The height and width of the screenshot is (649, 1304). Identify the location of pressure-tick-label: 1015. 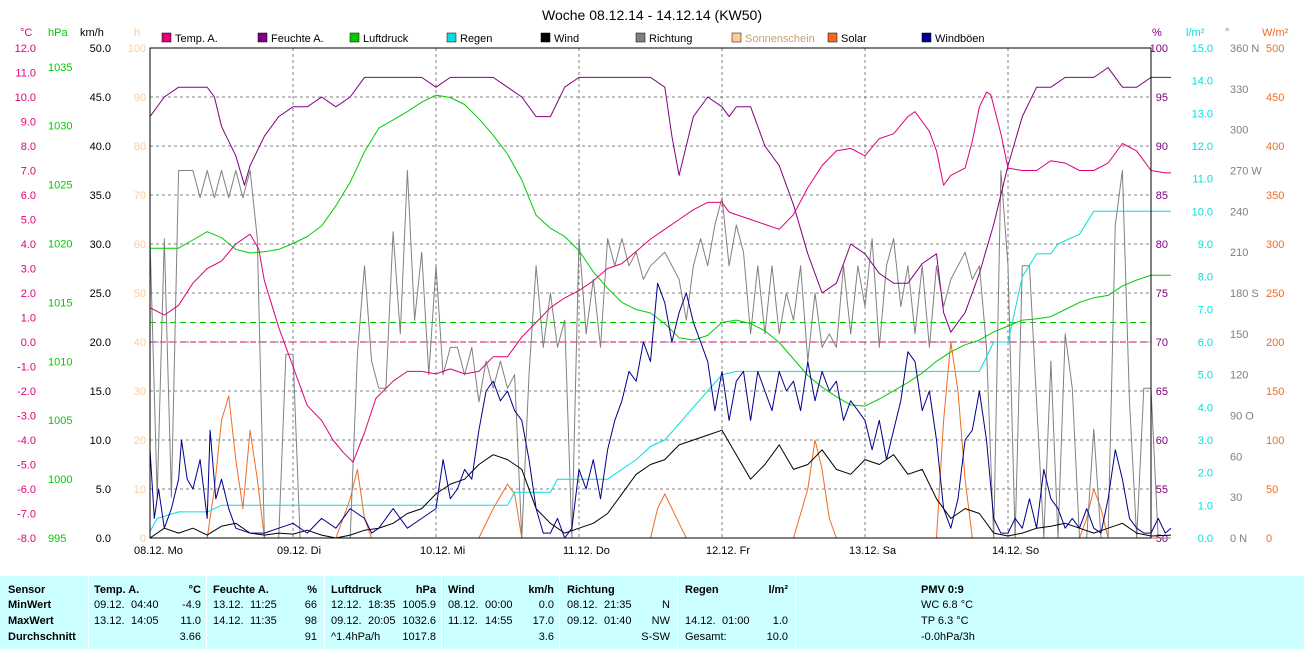
(60, 303).